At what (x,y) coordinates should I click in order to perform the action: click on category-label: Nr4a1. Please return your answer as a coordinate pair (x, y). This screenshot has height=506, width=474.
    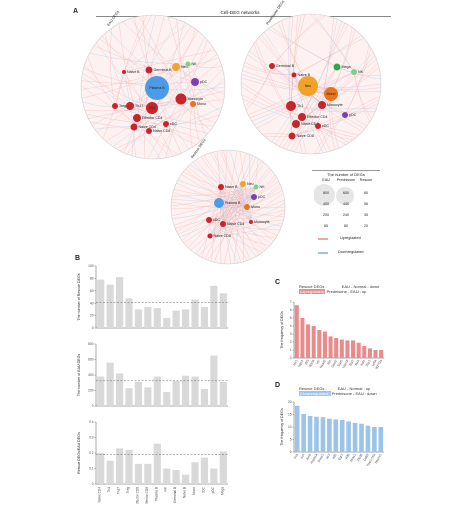
    Looking at the image, I should click on (353, 458).